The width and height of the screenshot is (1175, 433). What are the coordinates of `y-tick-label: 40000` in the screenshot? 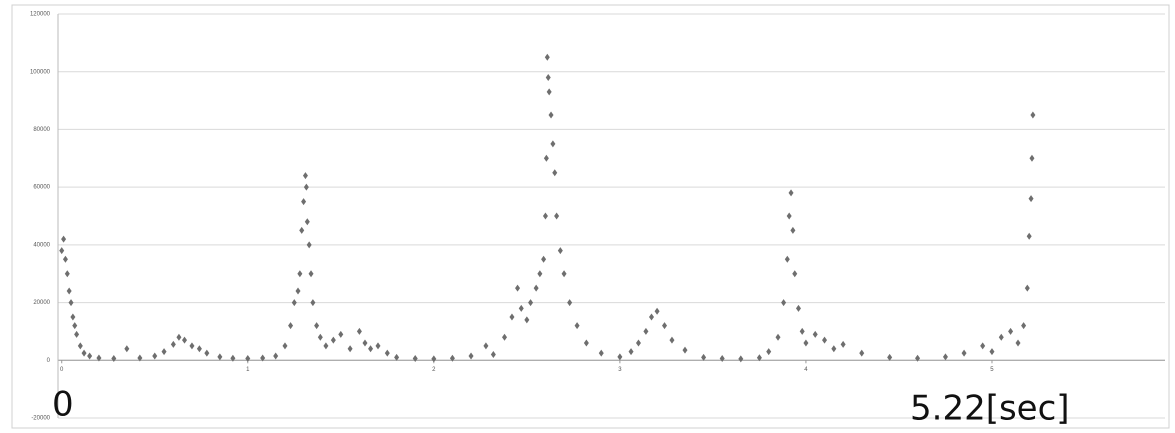 It's located at (41, 245).